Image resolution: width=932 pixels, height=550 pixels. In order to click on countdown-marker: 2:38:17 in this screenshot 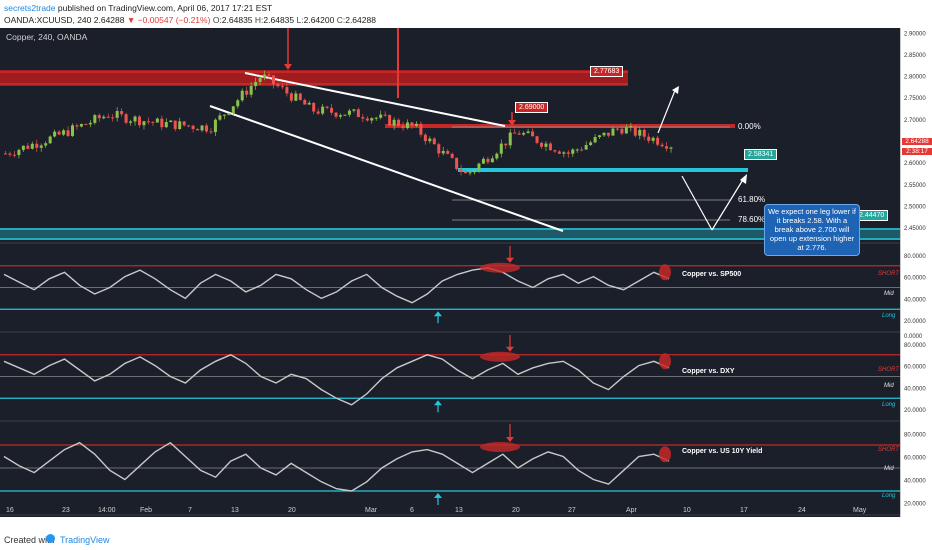, I will do `click(917, 151)`.